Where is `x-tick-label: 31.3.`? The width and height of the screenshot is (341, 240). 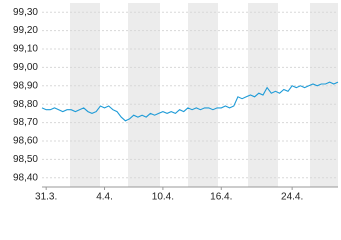
x-tick-label: 31.3. is located at coordinates (46, 197).